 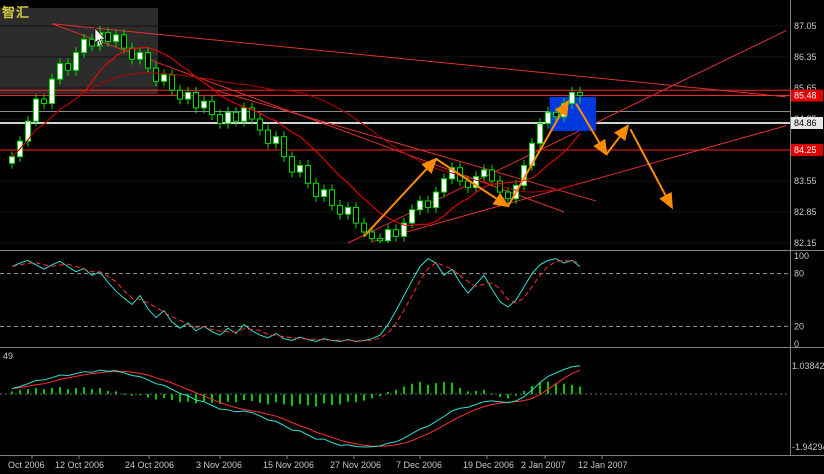 What do you see at coordinates (801, 256) in the screenshot?
I see `stoch-axis-label: 100` at bounding box center [801, 256].